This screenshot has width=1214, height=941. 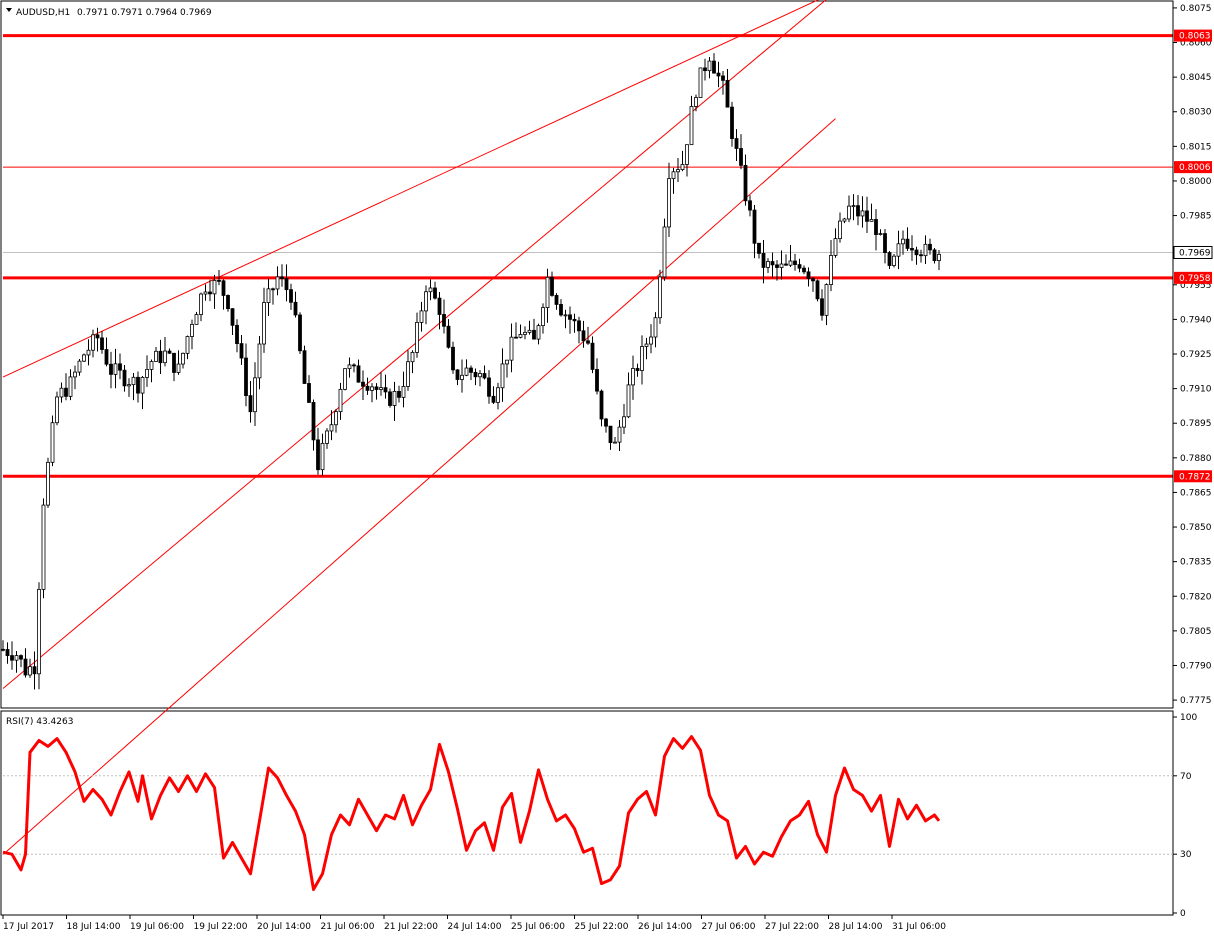 What do you see at coordinates (602, 927) in the screenshot?
I see `time-tick-label: 25 Jul 22:00` at bounding box center [602, 927].